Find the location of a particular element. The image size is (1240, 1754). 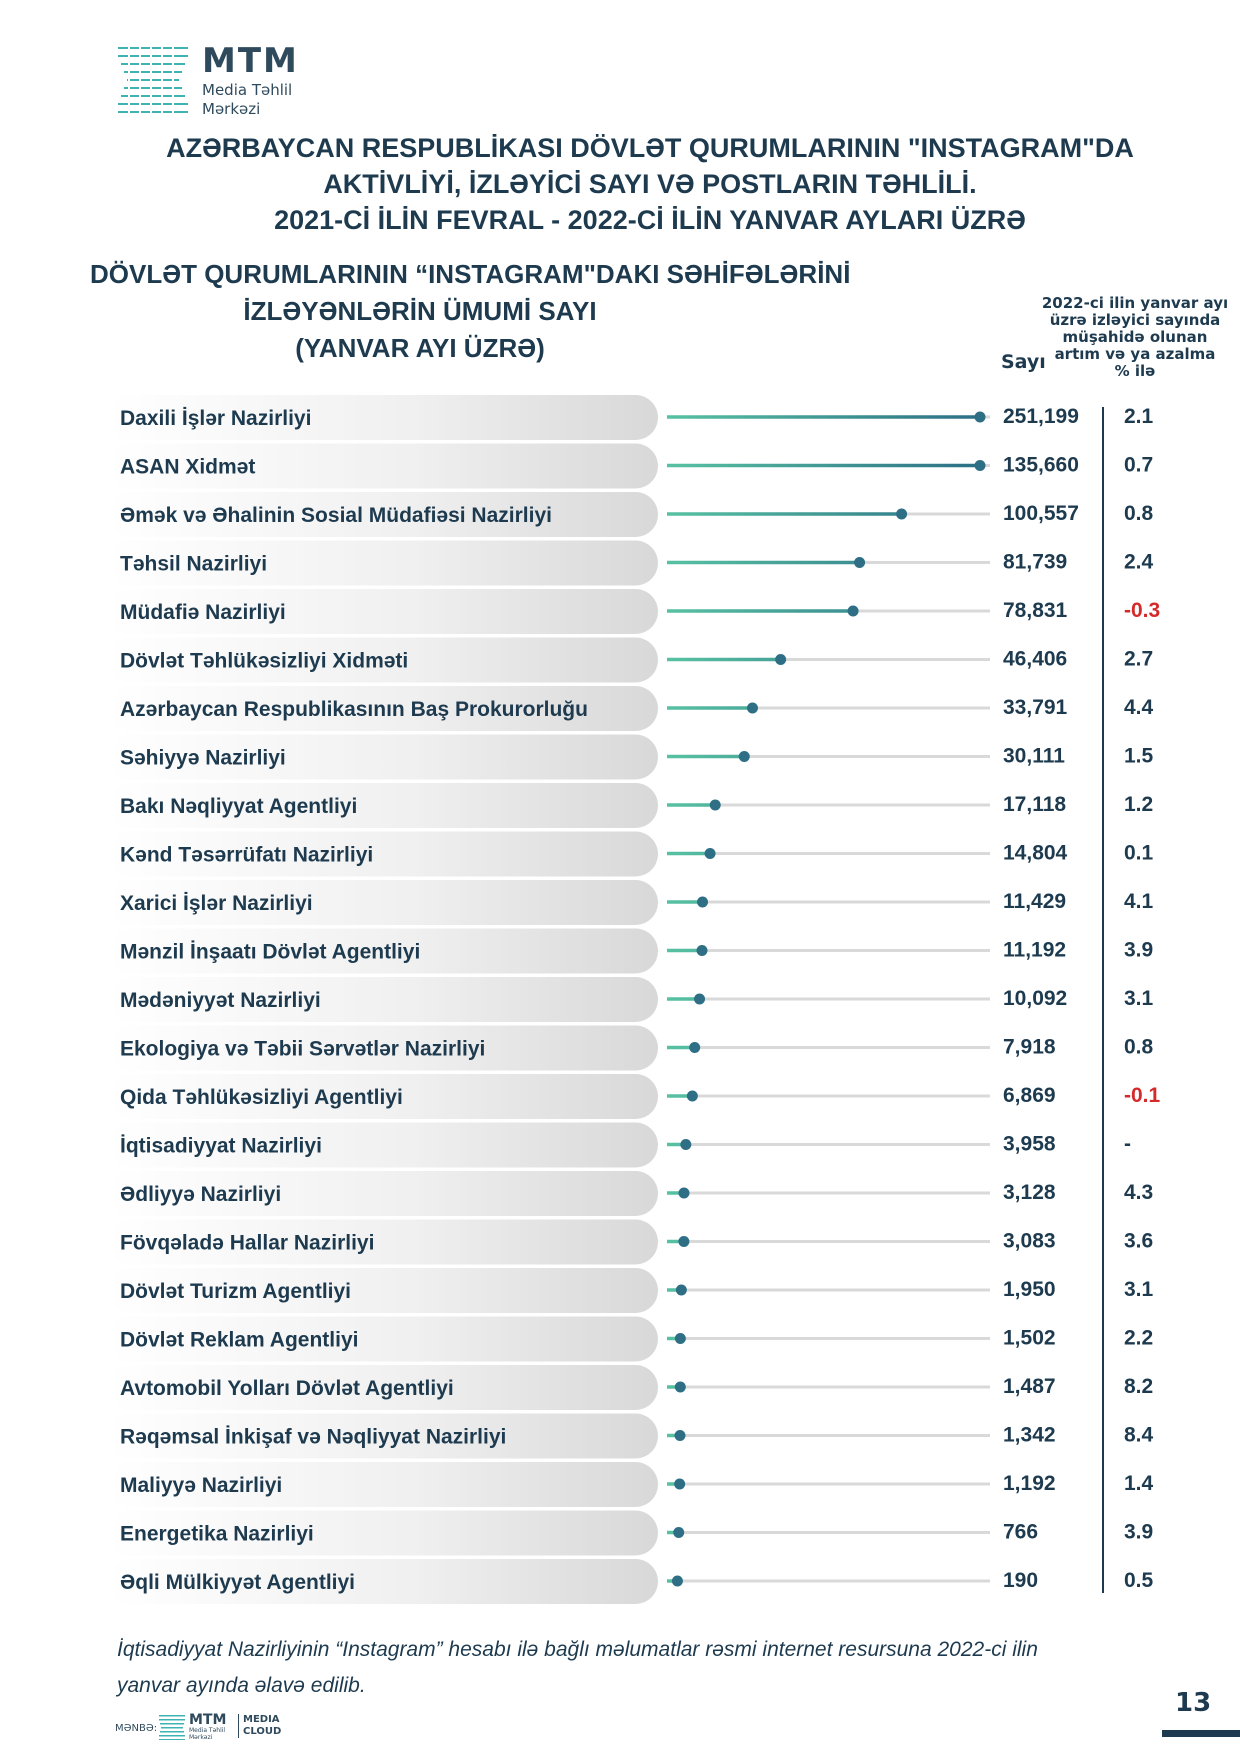

row-label: Daxili İşlər Nazirliyi is located at coordinates (215, 418).